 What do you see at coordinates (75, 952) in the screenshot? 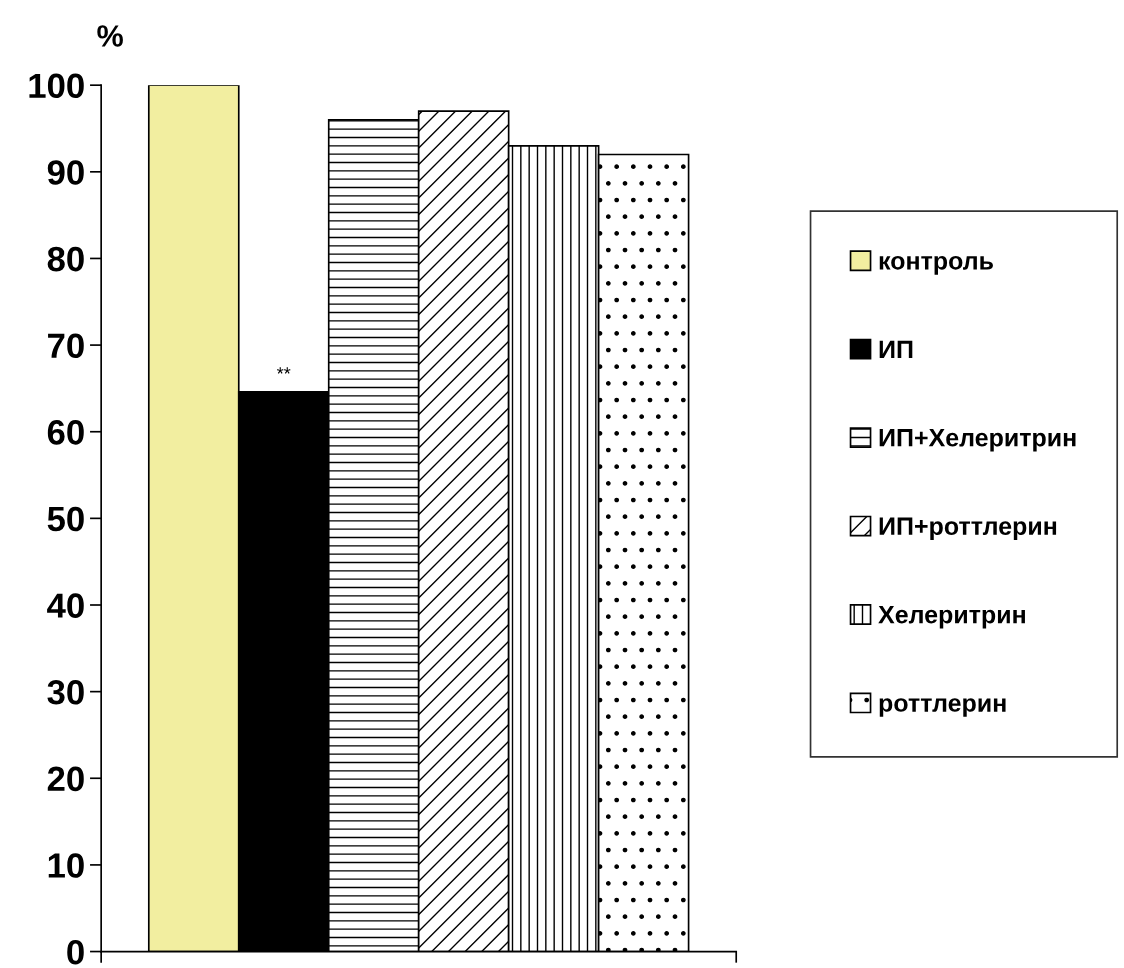
I see `y-tick-label: 0` at bounding box center [75, 952].